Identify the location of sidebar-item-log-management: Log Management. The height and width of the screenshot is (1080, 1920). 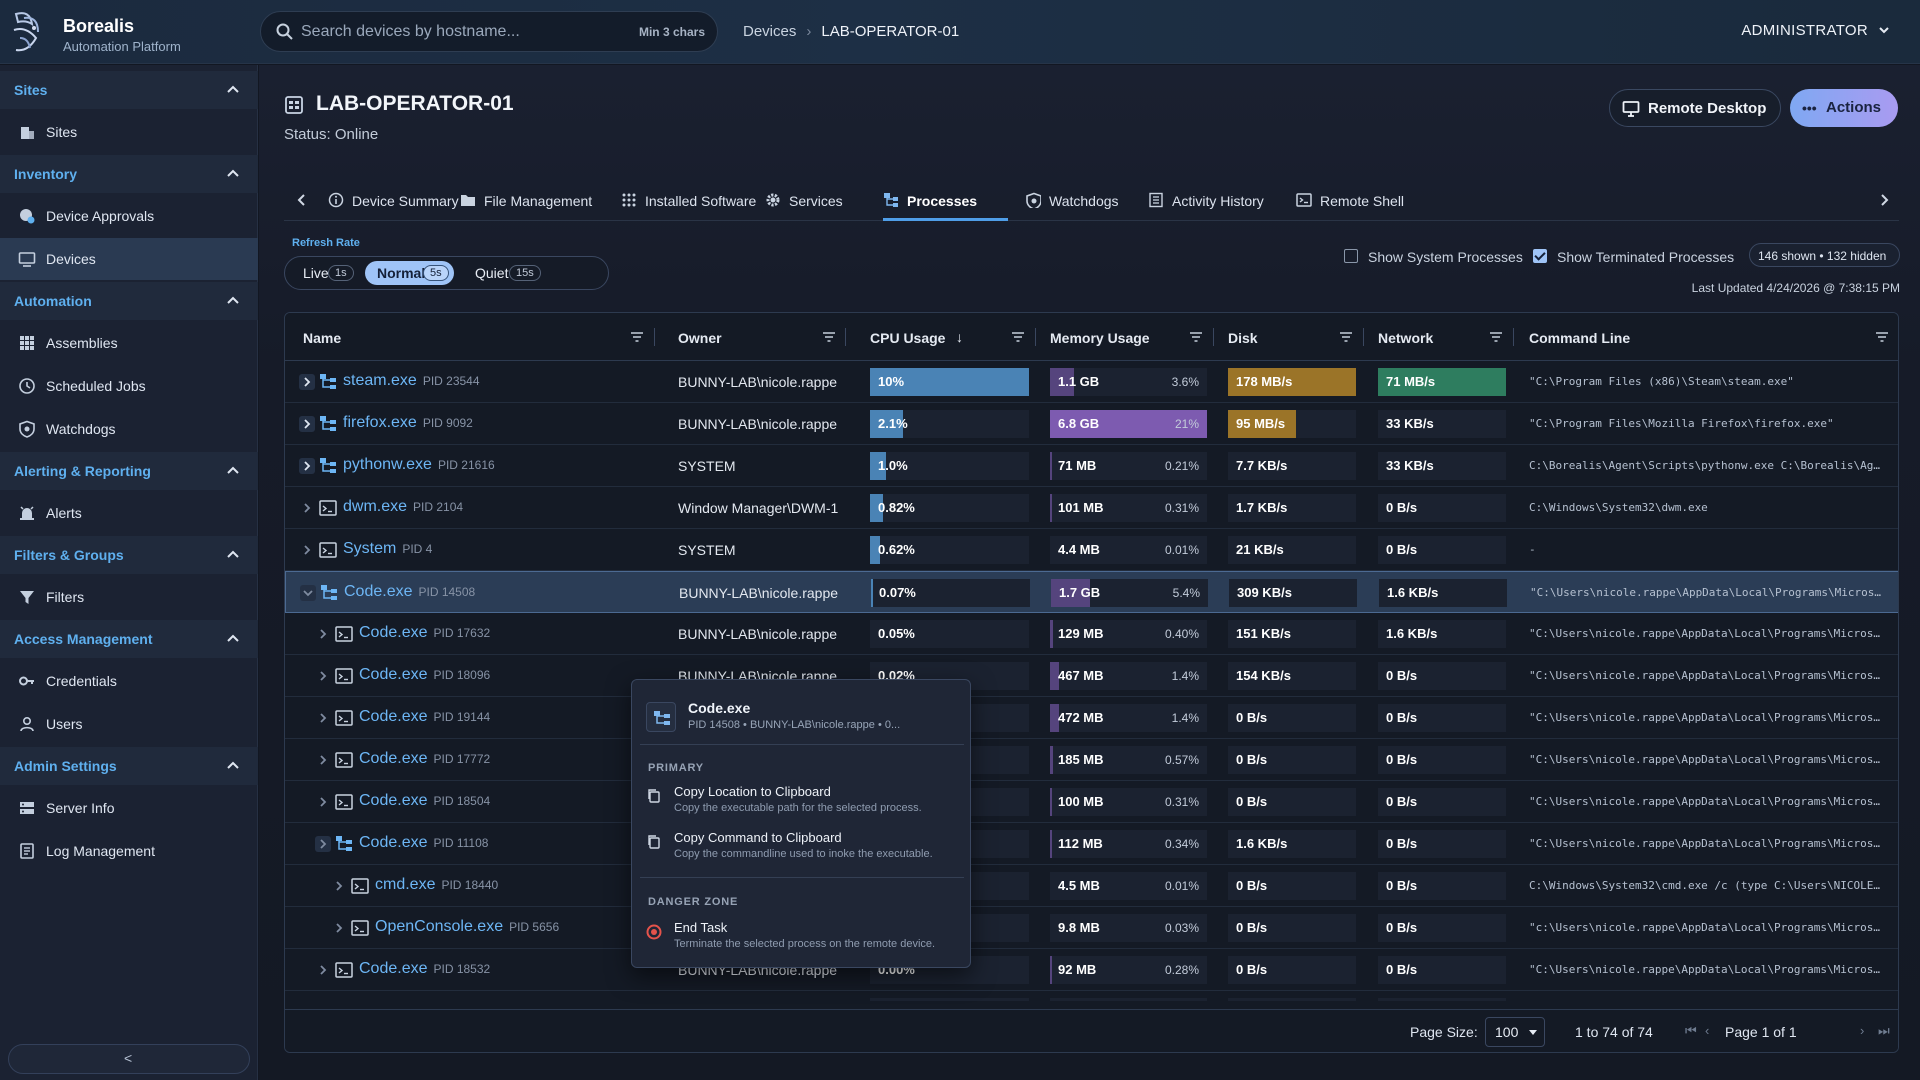
(129, 851).